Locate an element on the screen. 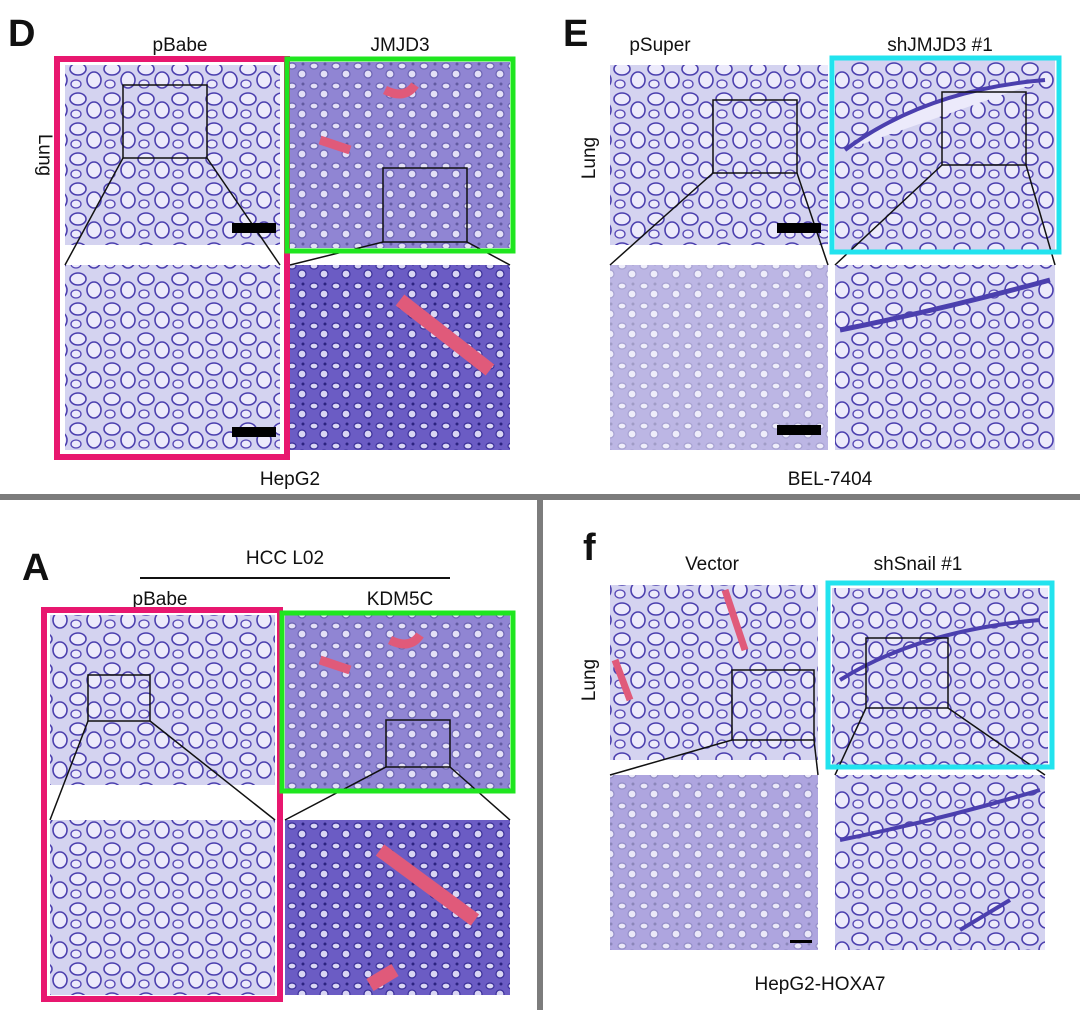  column-label: Vector is located at coordinates (712, 564).